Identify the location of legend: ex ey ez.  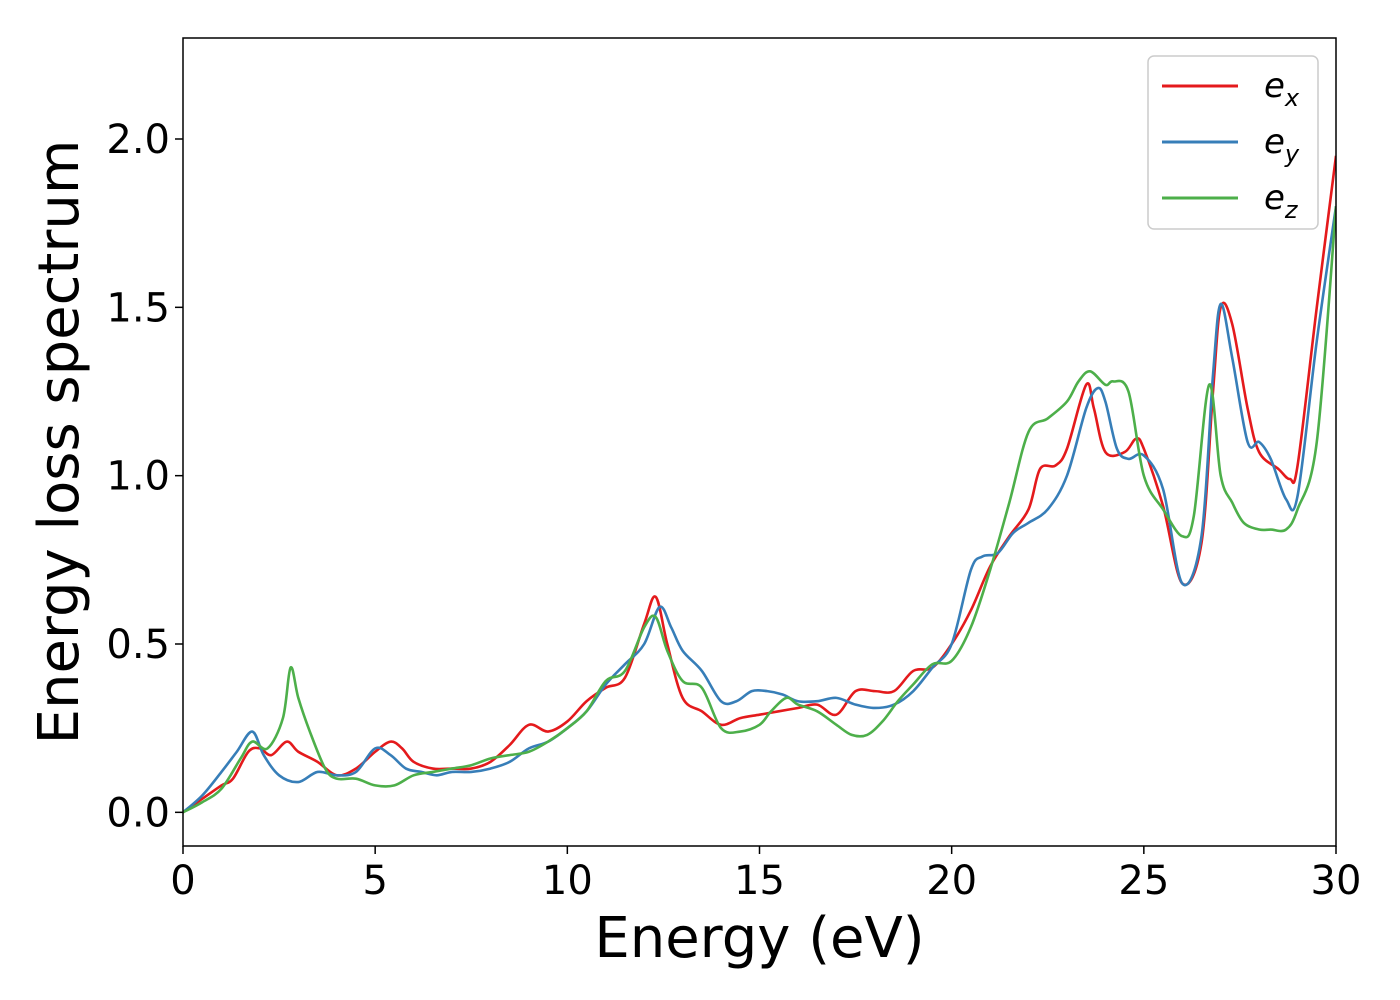
(1233, 142).